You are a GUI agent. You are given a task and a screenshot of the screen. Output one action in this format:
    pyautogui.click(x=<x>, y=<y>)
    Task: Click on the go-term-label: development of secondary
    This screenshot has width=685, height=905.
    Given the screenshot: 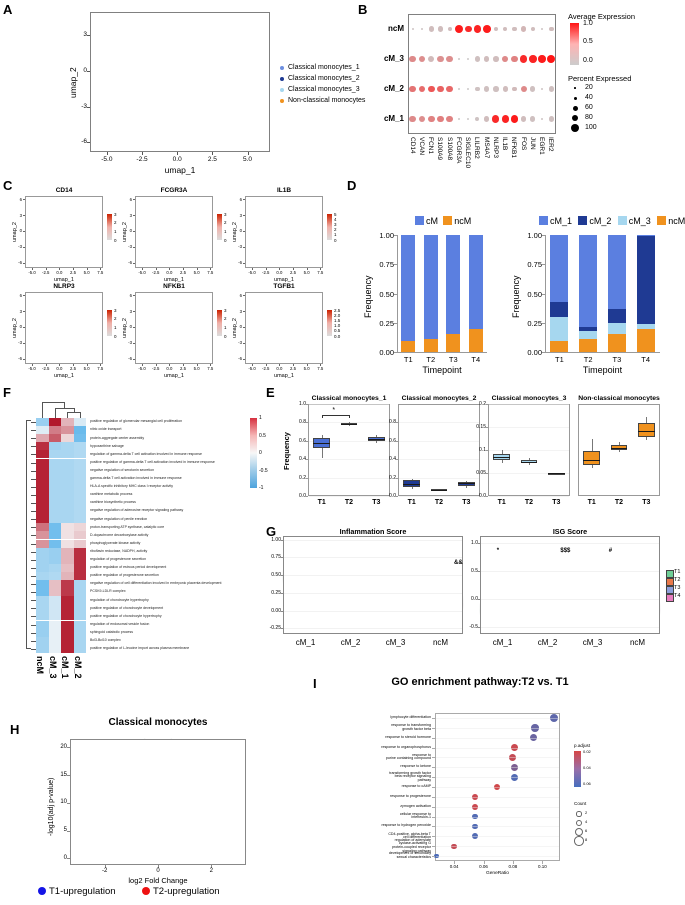 What is the action you would take?
    pyautogui.click(x=409, y=853)
    